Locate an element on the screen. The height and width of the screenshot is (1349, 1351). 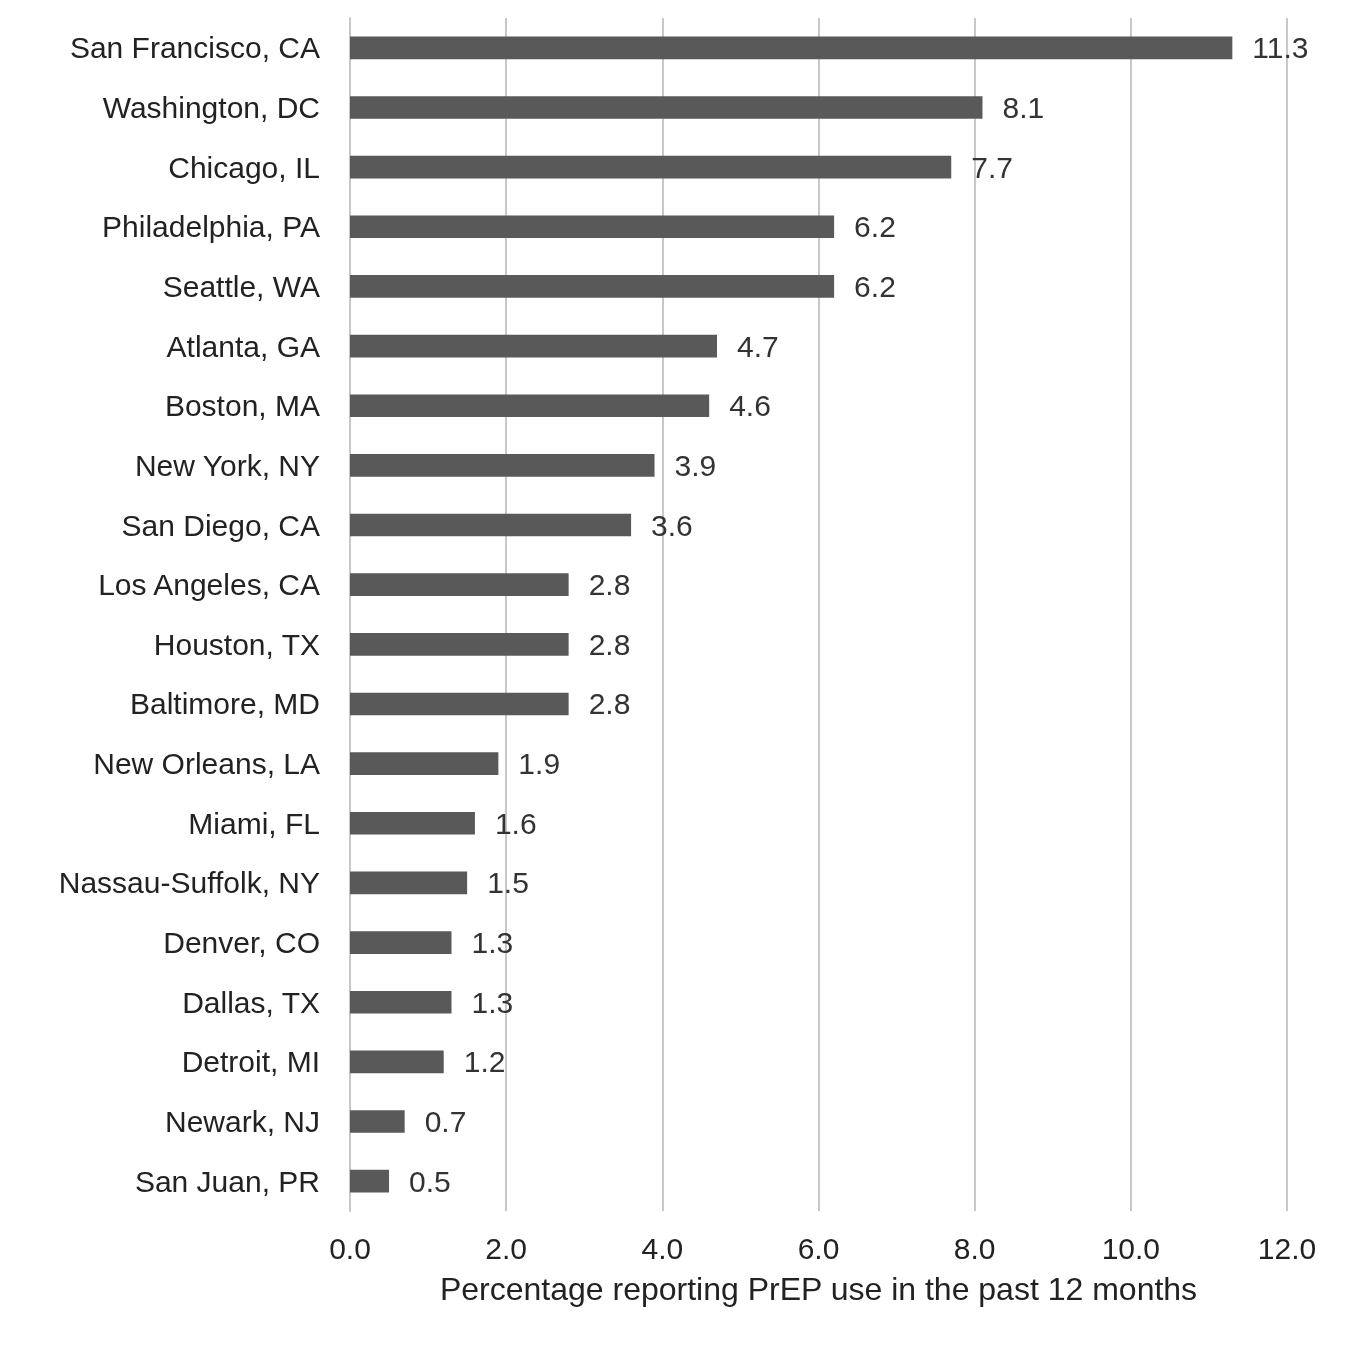
data-label: 8.1 is located at coordinates (1023, 107).